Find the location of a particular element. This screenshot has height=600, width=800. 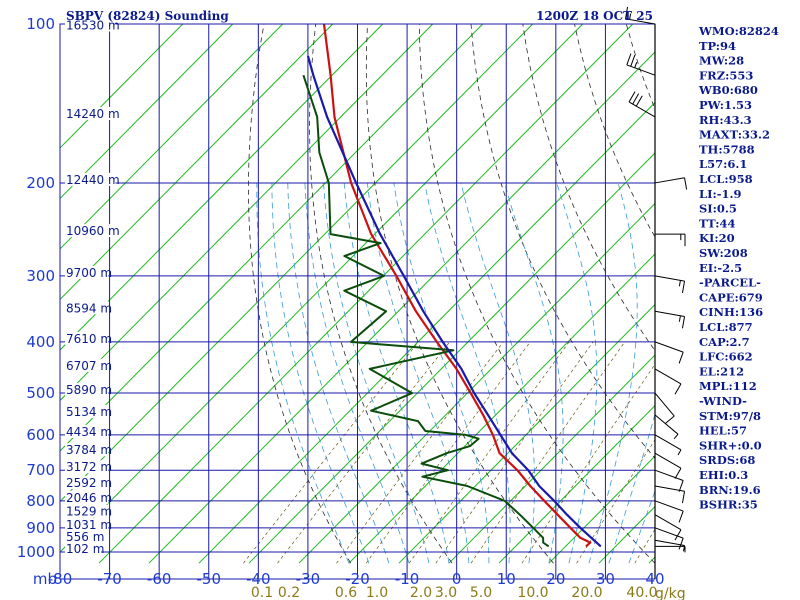

pressure-tick-label: 1000 is located at coordinates (36, 552).